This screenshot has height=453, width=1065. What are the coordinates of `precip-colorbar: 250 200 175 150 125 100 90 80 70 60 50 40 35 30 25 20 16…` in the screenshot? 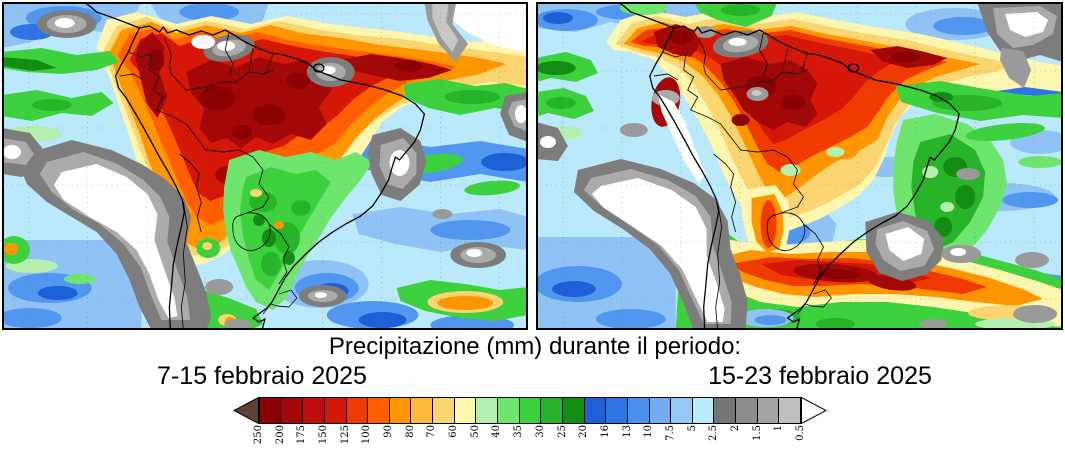 It's located at (530, 425).